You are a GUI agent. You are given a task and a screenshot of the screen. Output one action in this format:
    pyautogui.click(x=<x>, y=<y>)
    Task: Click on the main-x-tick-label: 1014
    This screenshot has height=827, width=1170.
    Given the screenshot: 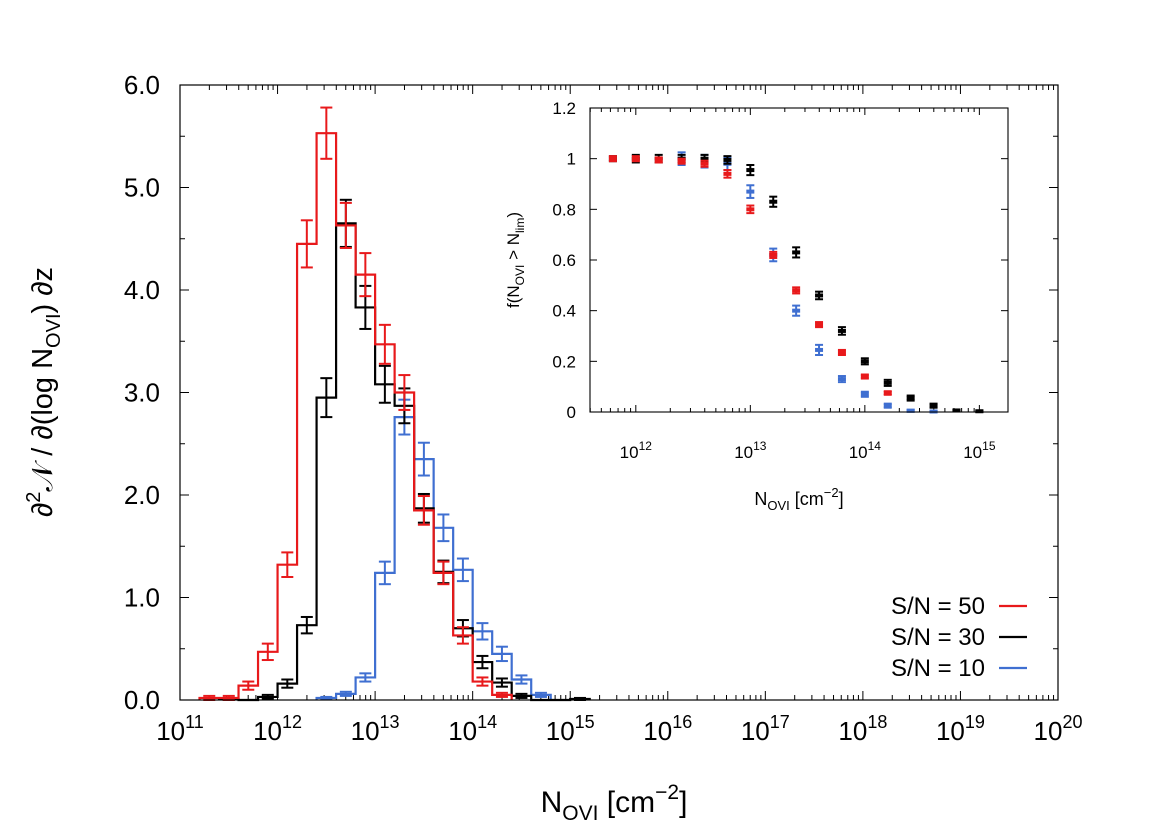 What is the action you would take?
    pyautogui.click(x=472, y=729)
    